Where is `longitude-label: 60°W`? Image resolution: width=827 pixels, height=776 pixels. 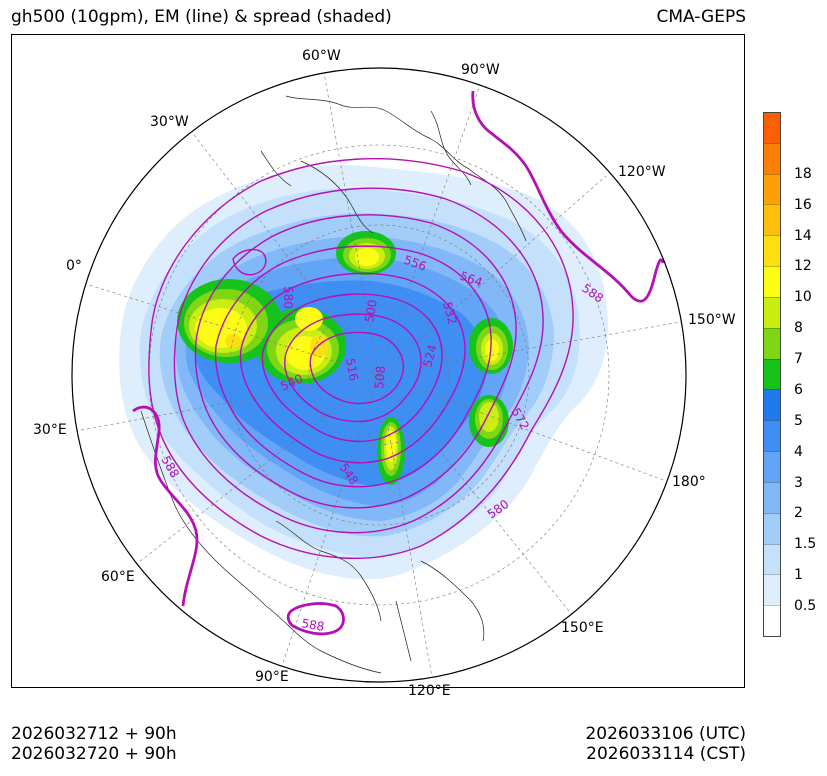 longitude-label: 60°W is located at coordinates (321, 56).